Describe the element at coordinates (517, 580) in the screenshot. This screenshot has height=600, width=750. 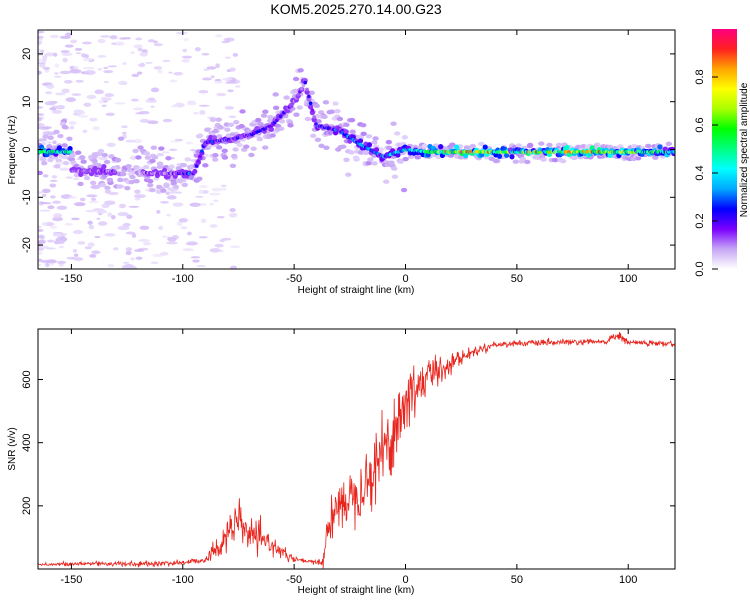
I see `snr-x-tick-label: 50` at that location.